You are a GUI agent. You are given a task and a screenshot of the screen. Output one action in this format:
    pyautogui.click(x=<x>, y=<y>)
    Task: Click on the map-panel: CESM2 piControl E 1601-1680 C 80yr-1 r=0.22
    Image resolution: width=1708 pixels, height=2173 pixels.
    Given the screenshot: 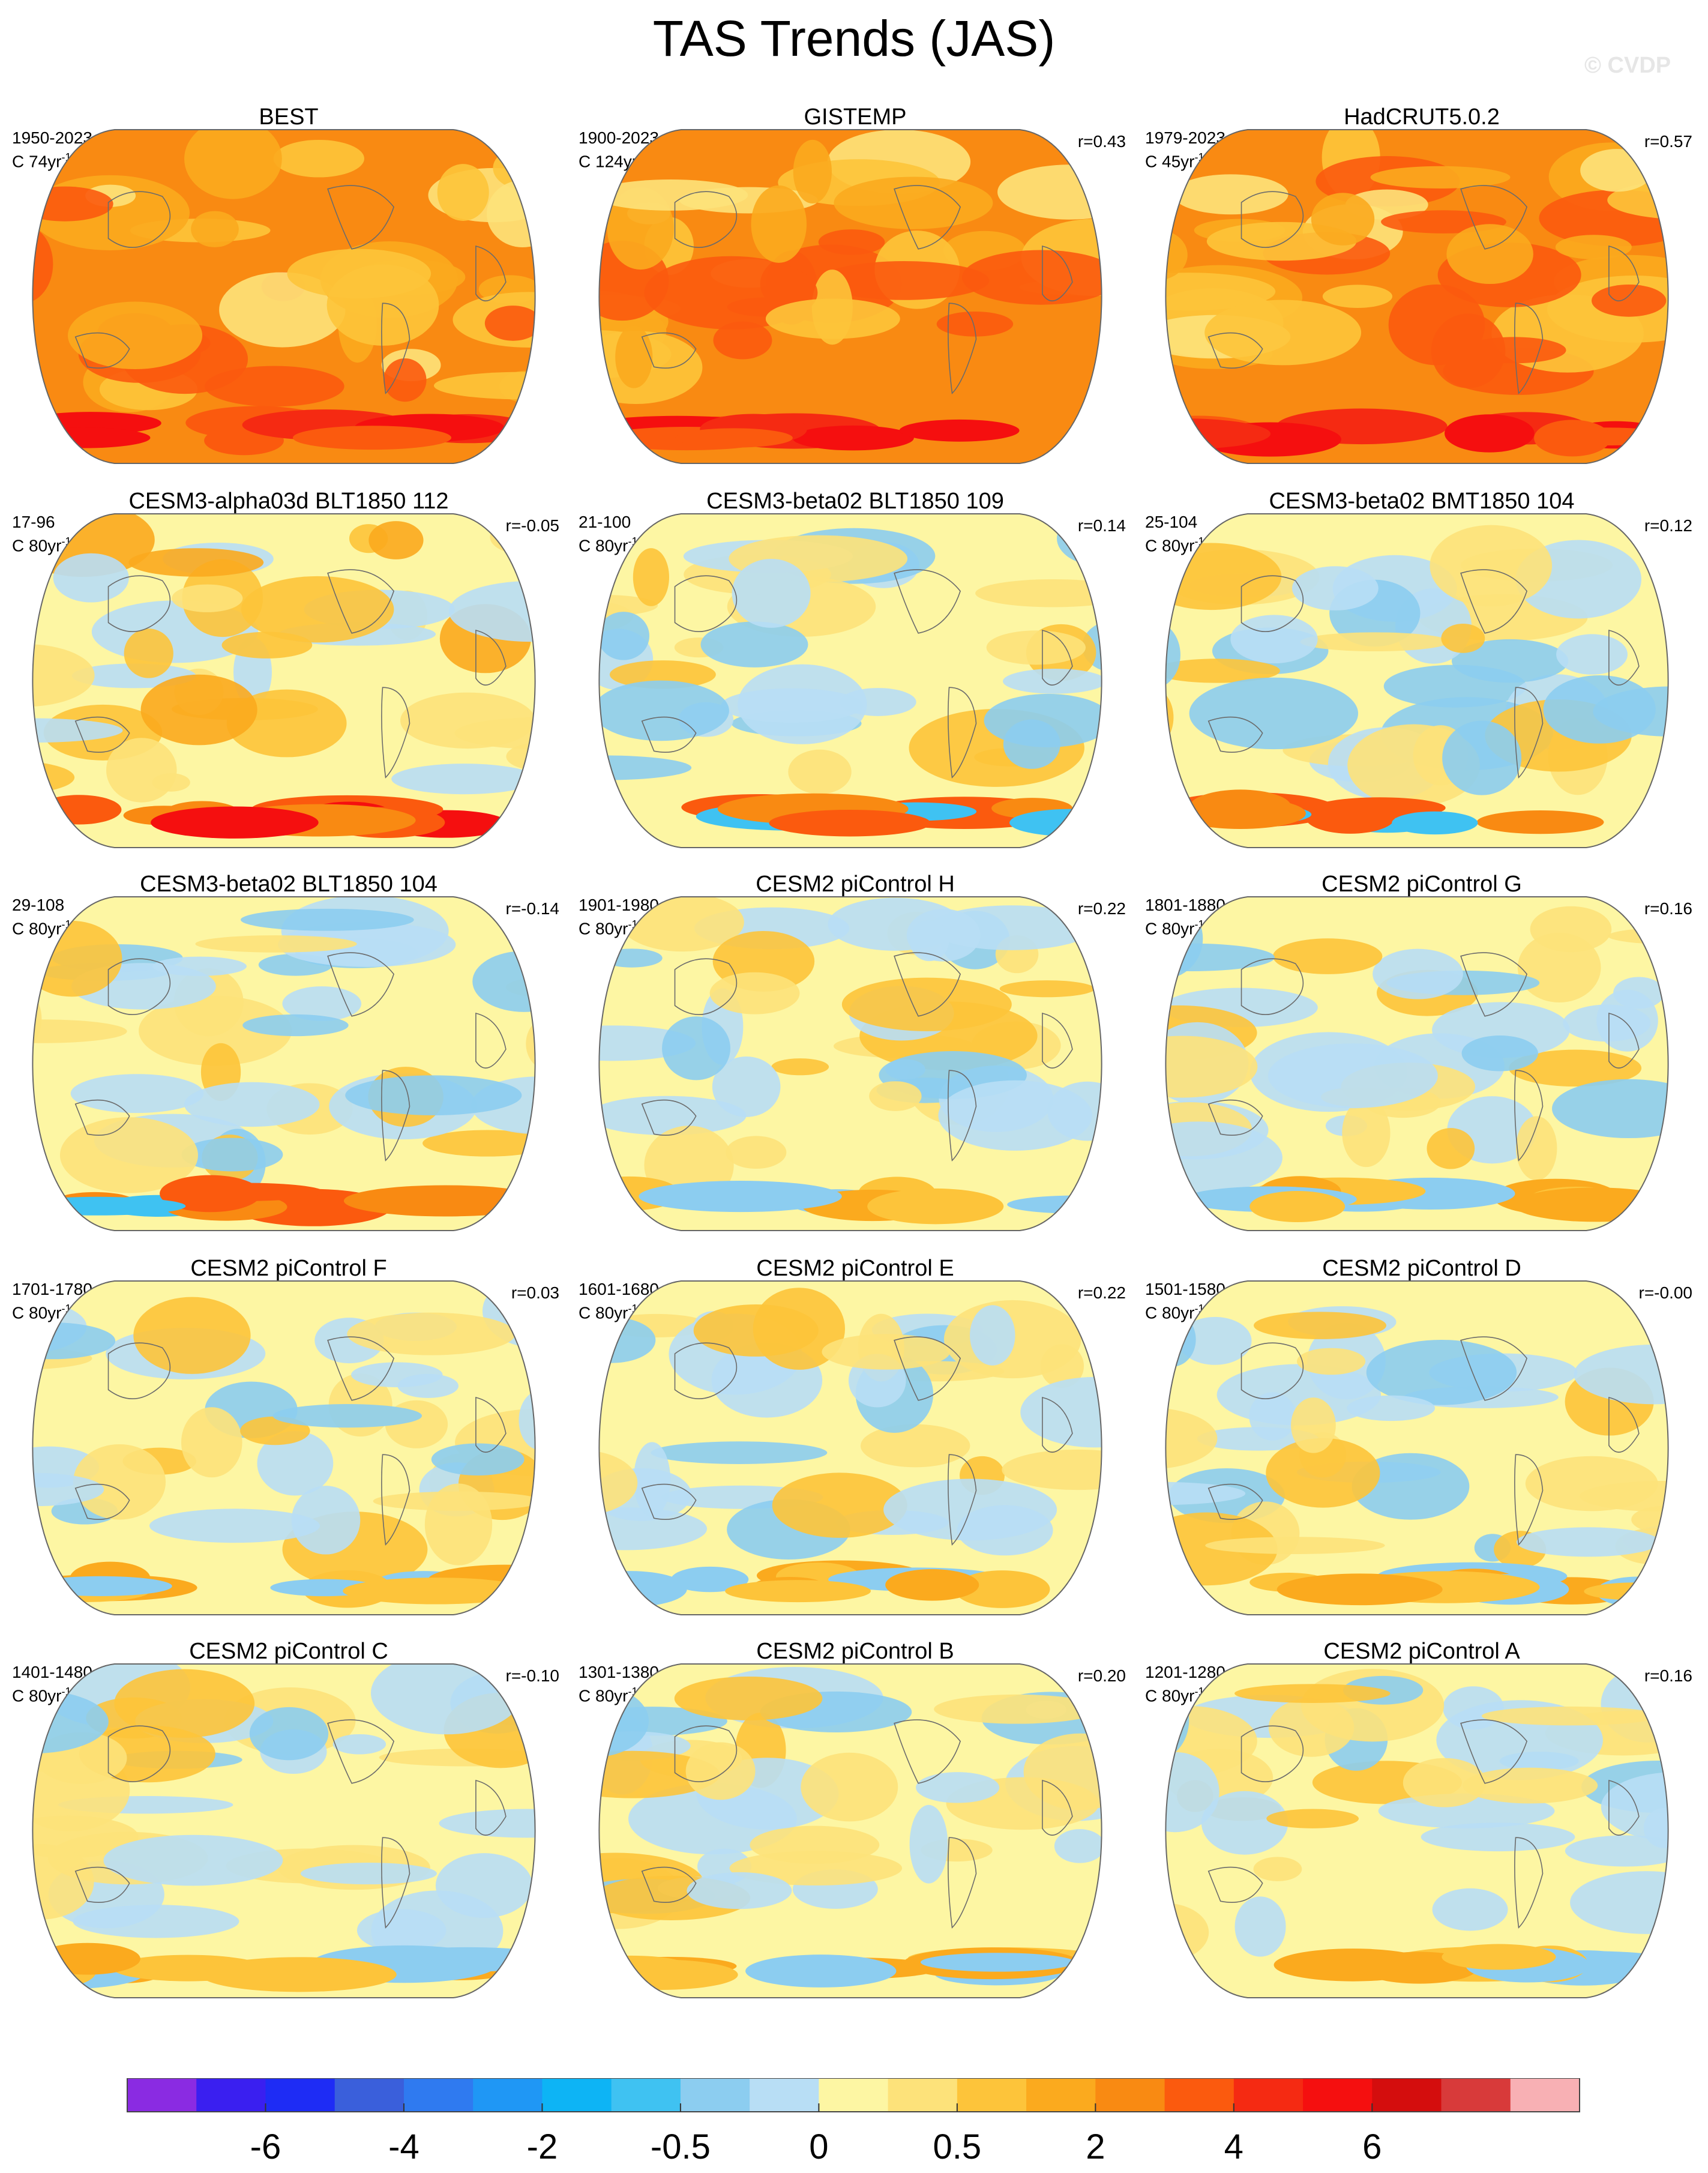 What is the action you would take?
    pyautogui.click(x=855, y=1440)
    